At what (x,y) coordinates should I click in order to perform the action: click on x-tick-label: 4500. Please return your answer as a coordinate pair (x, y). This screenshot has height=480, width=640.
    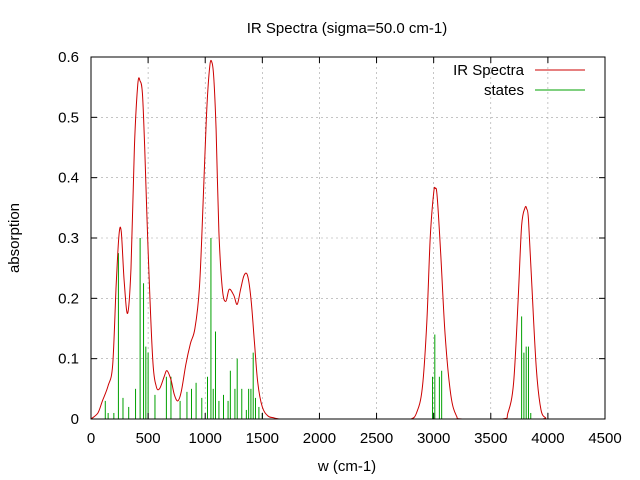
    Looking at the image, I should click on (604, 438).